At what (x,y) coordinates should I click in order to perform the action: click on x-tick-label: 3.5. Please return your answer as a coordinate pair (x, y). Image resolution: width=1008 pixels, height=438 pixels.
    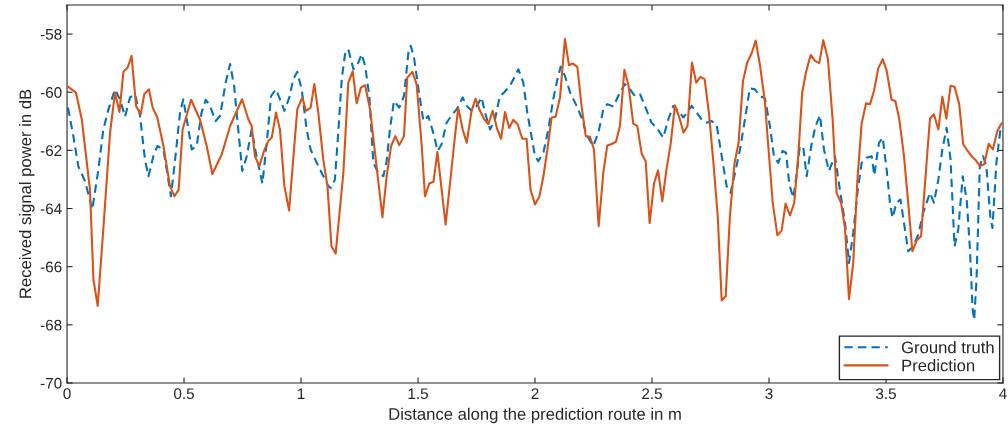
    Looking at the image, I should click on (885, 394).